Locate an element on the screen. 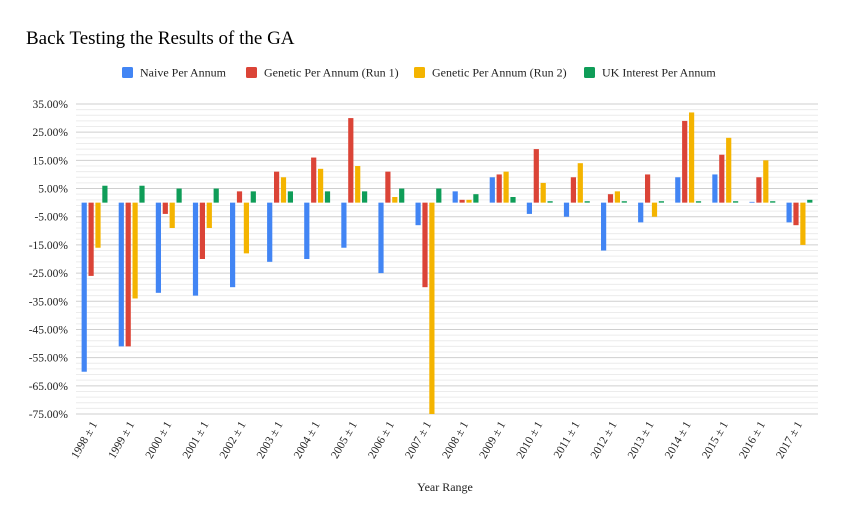 Image resolution: width=842 pixels, height=520 pixels. y-tick-label: -45.00% is located at coordinates (49, 330).